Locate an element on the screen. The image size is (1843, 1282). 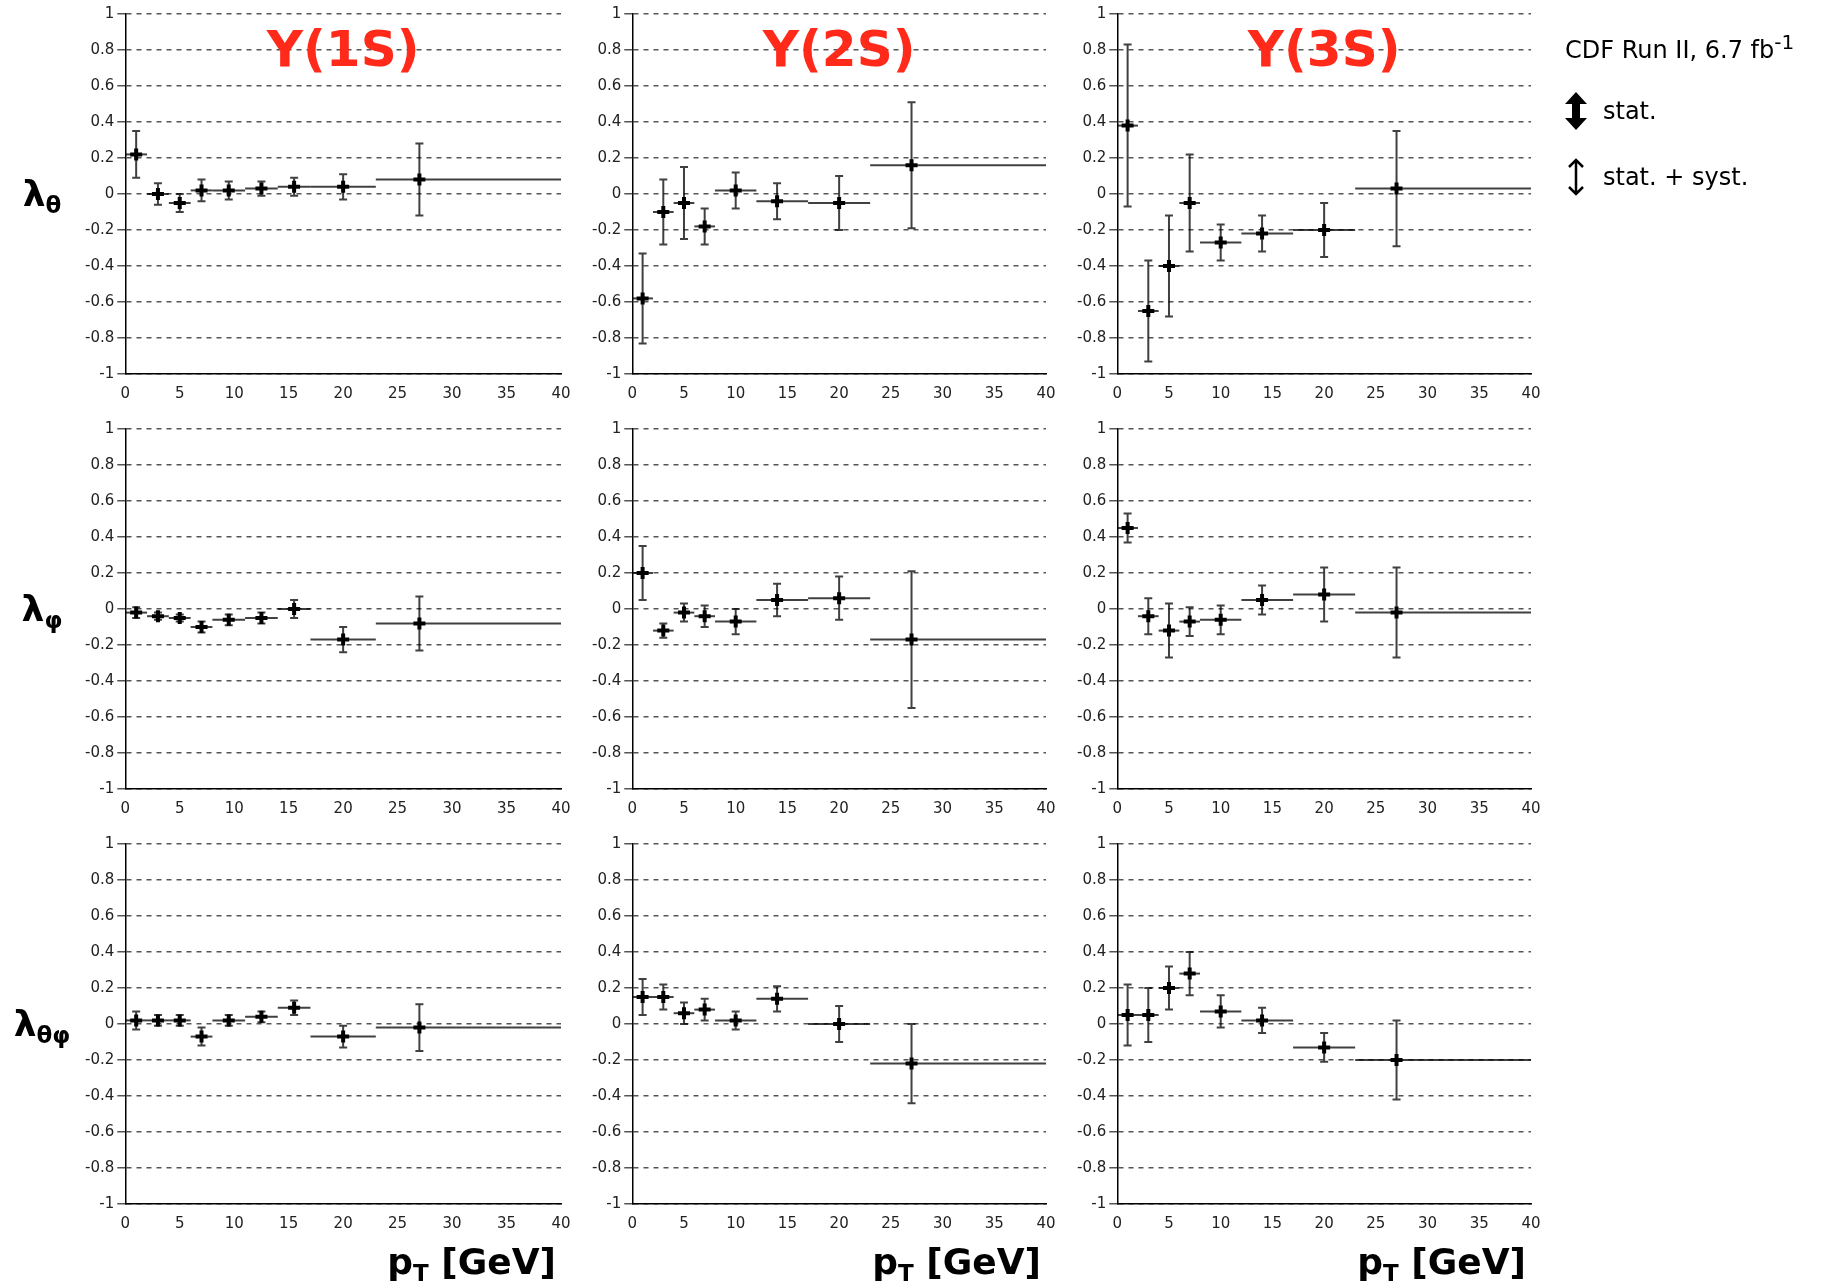
text: stat. is located at coordinates (1630, 111).